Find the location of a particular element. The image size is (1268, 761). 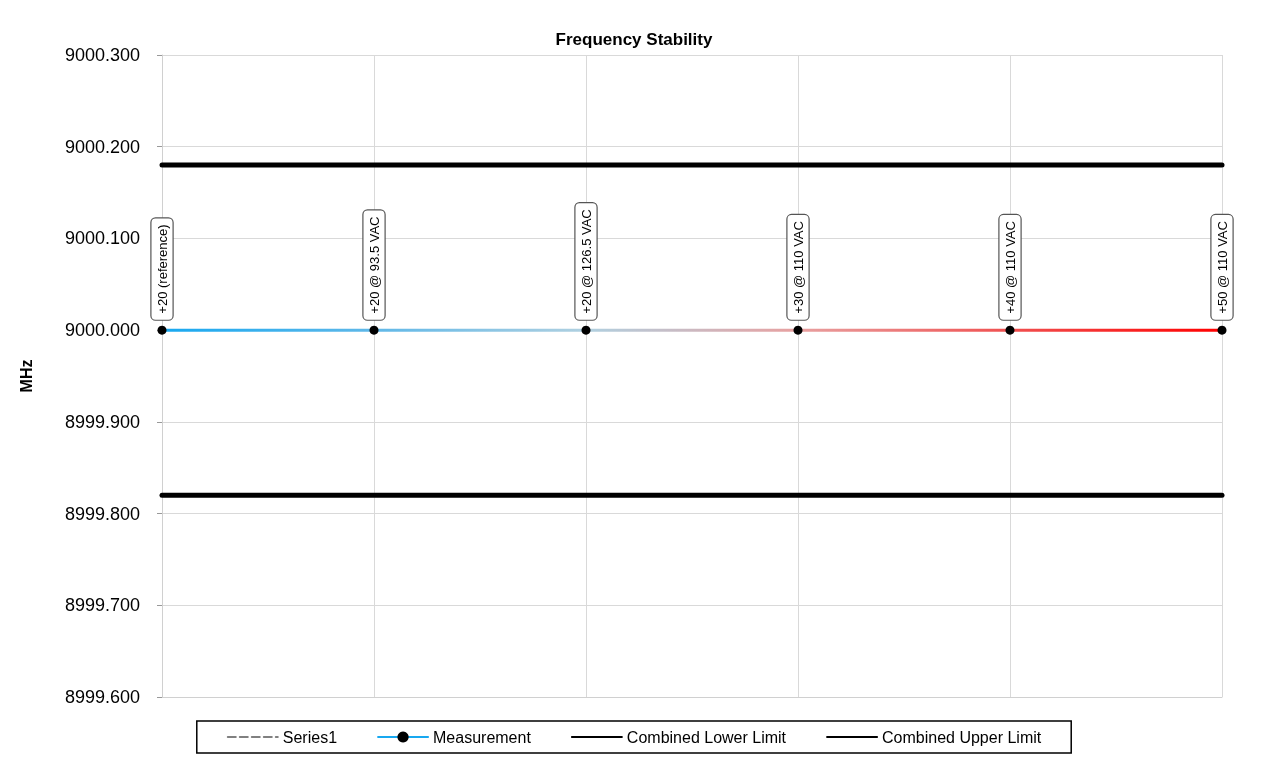

y-axis-title: MHz is located at coordinates (26, 376).